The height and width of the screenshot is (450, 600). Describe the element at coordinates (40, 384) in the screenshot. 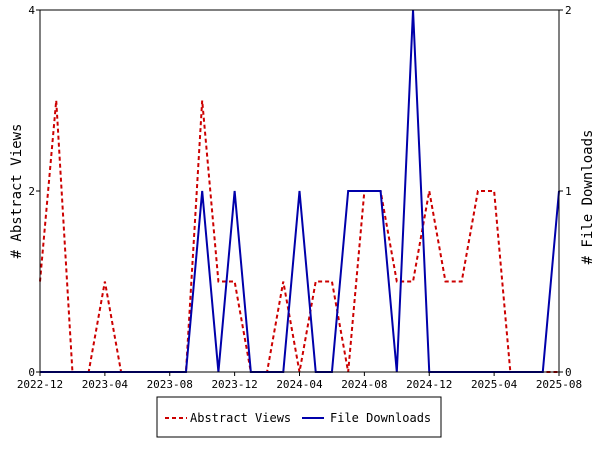

I see `x-tick-label: 2022-12` at that location.